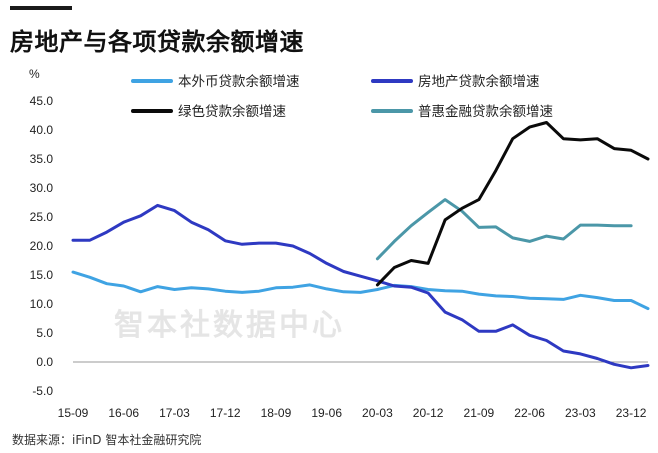 The width and height of the screenshot is (658, 453). Describe the element at coordinates (42, 391) in the screenshot. I see `y-tick-label: -5.0` at that location.